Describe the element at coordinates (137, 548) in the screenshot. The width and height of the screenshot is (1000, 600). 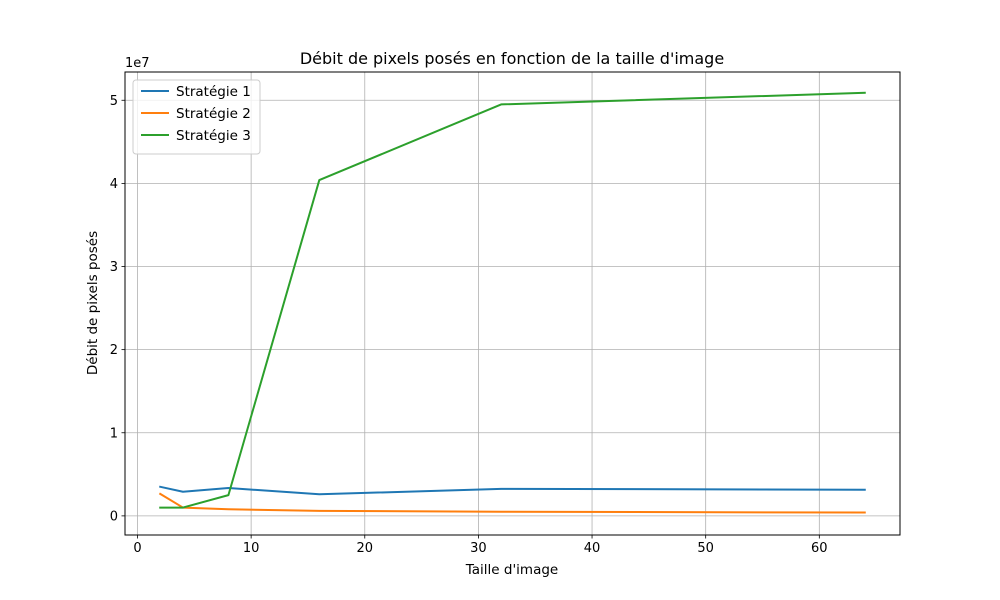
I see `x-tick-label: 0` at that location.